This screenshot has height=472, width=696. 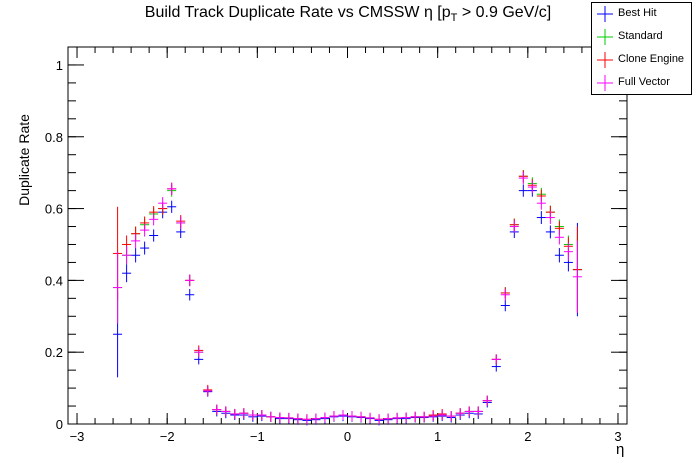 I want to click on x-tick-label: −1, so click(x=257, y=436).